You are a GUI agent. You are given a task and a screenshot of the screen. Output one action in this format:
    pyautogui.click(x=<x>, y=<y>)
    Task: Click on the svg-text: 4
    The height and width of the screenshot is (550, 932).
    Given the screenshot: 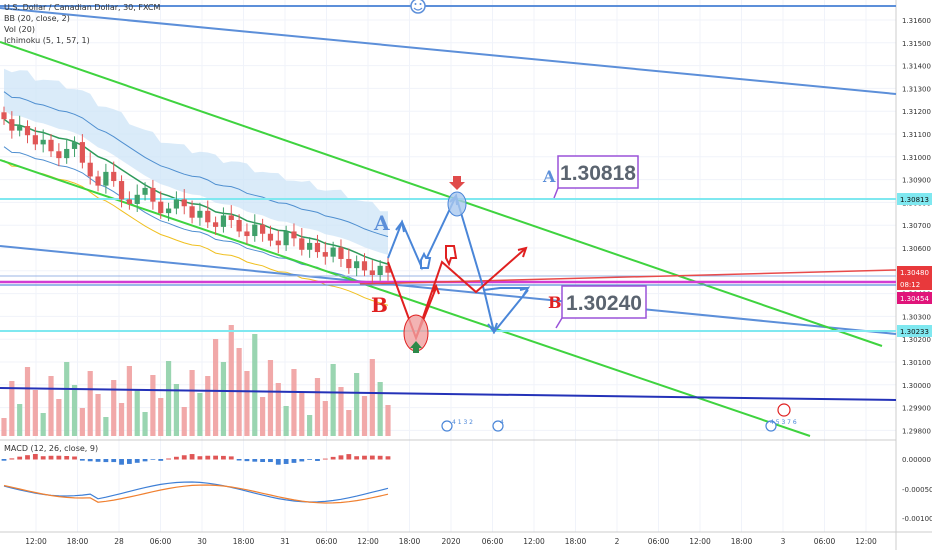 What is the action you would take?
    pyautogui.click(x=502, y=422)
    